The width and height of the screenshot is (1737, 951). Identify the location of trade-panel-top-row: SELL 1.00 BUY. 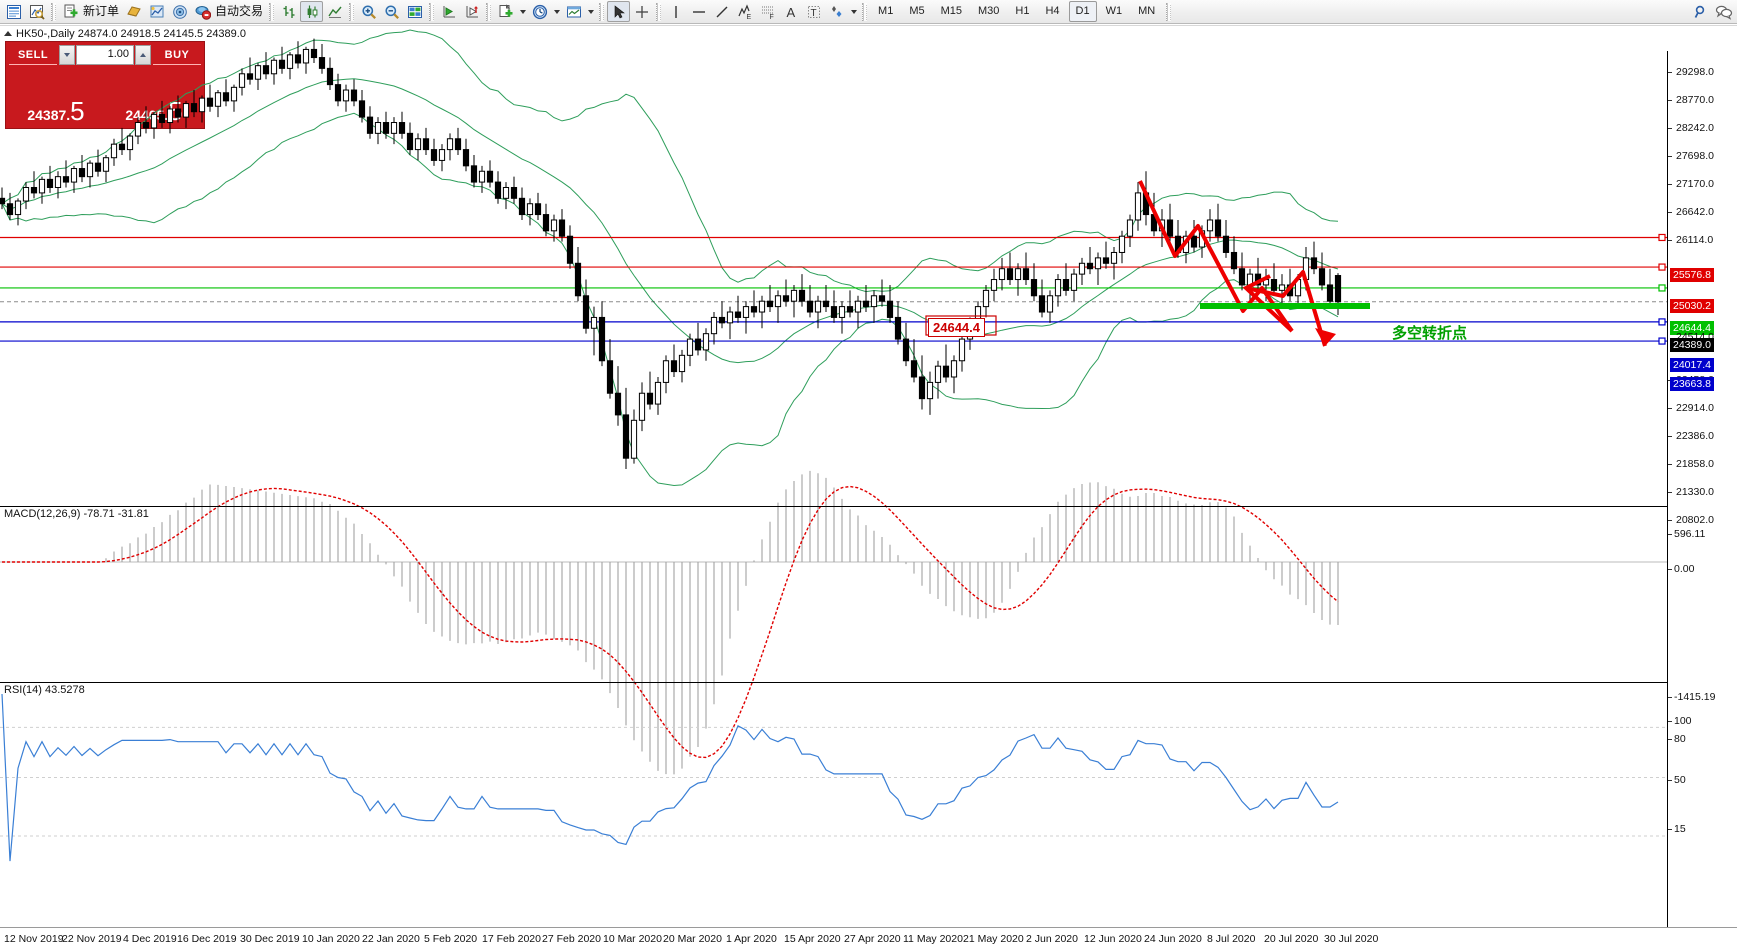
(105, 55).